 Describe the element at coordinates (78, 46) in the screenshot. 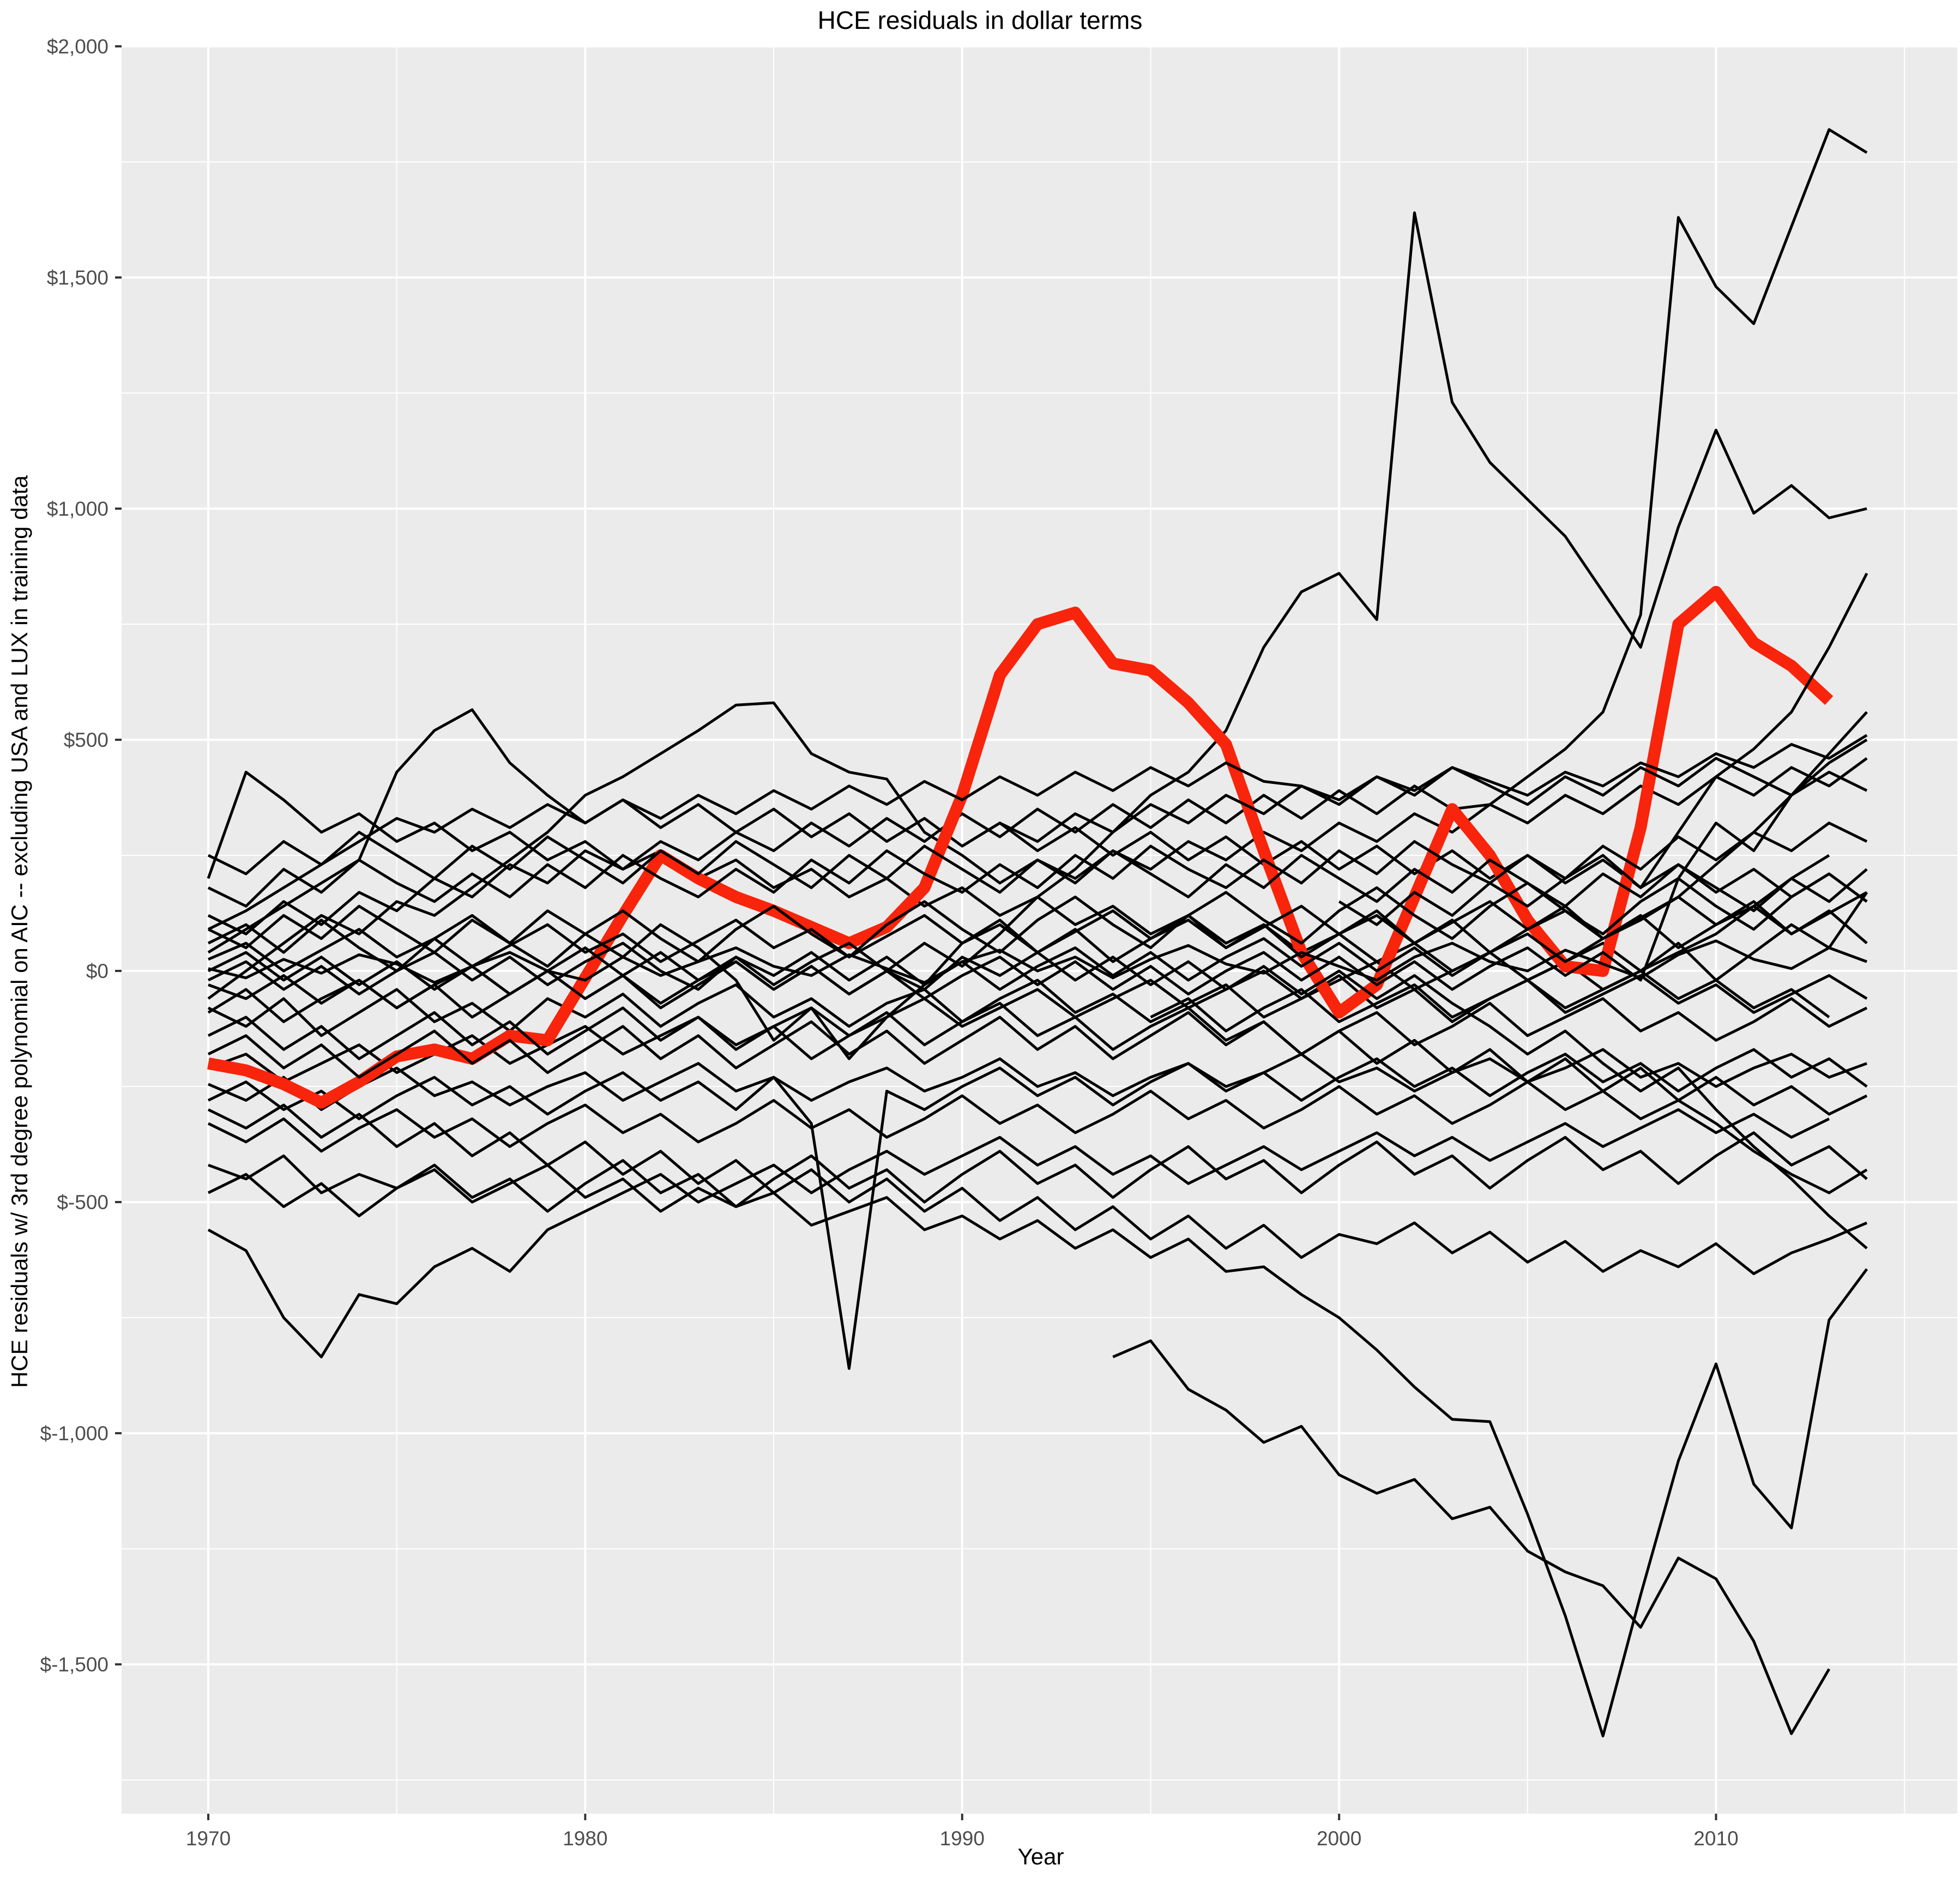

I see `y-tick-label: $2,000` at that location.